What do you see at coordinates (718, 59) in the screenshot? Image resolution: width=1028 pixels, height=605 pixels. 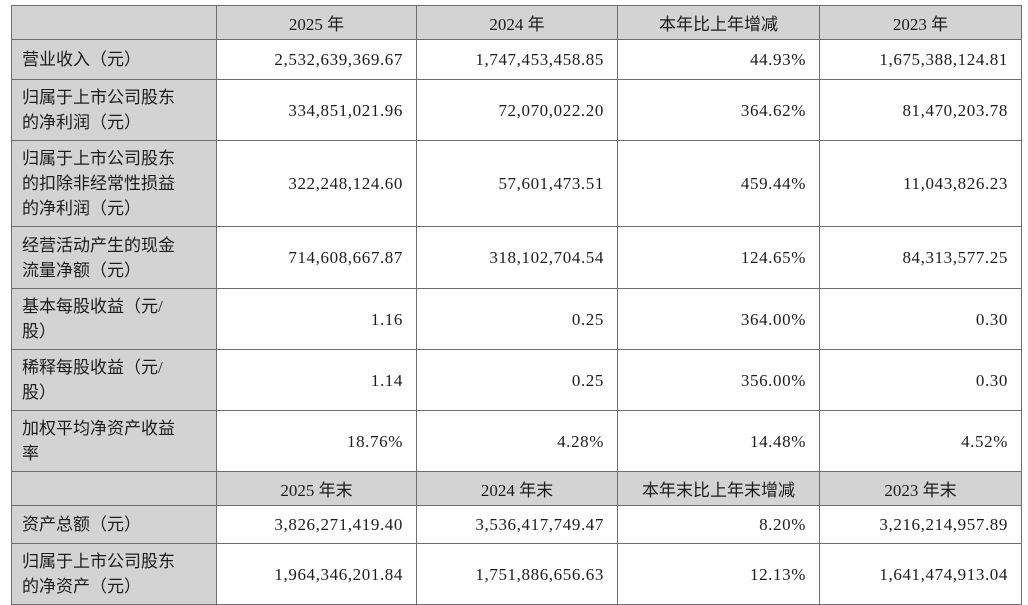 I see `value-cell: 44.93%` at bounding box center [718, 59].